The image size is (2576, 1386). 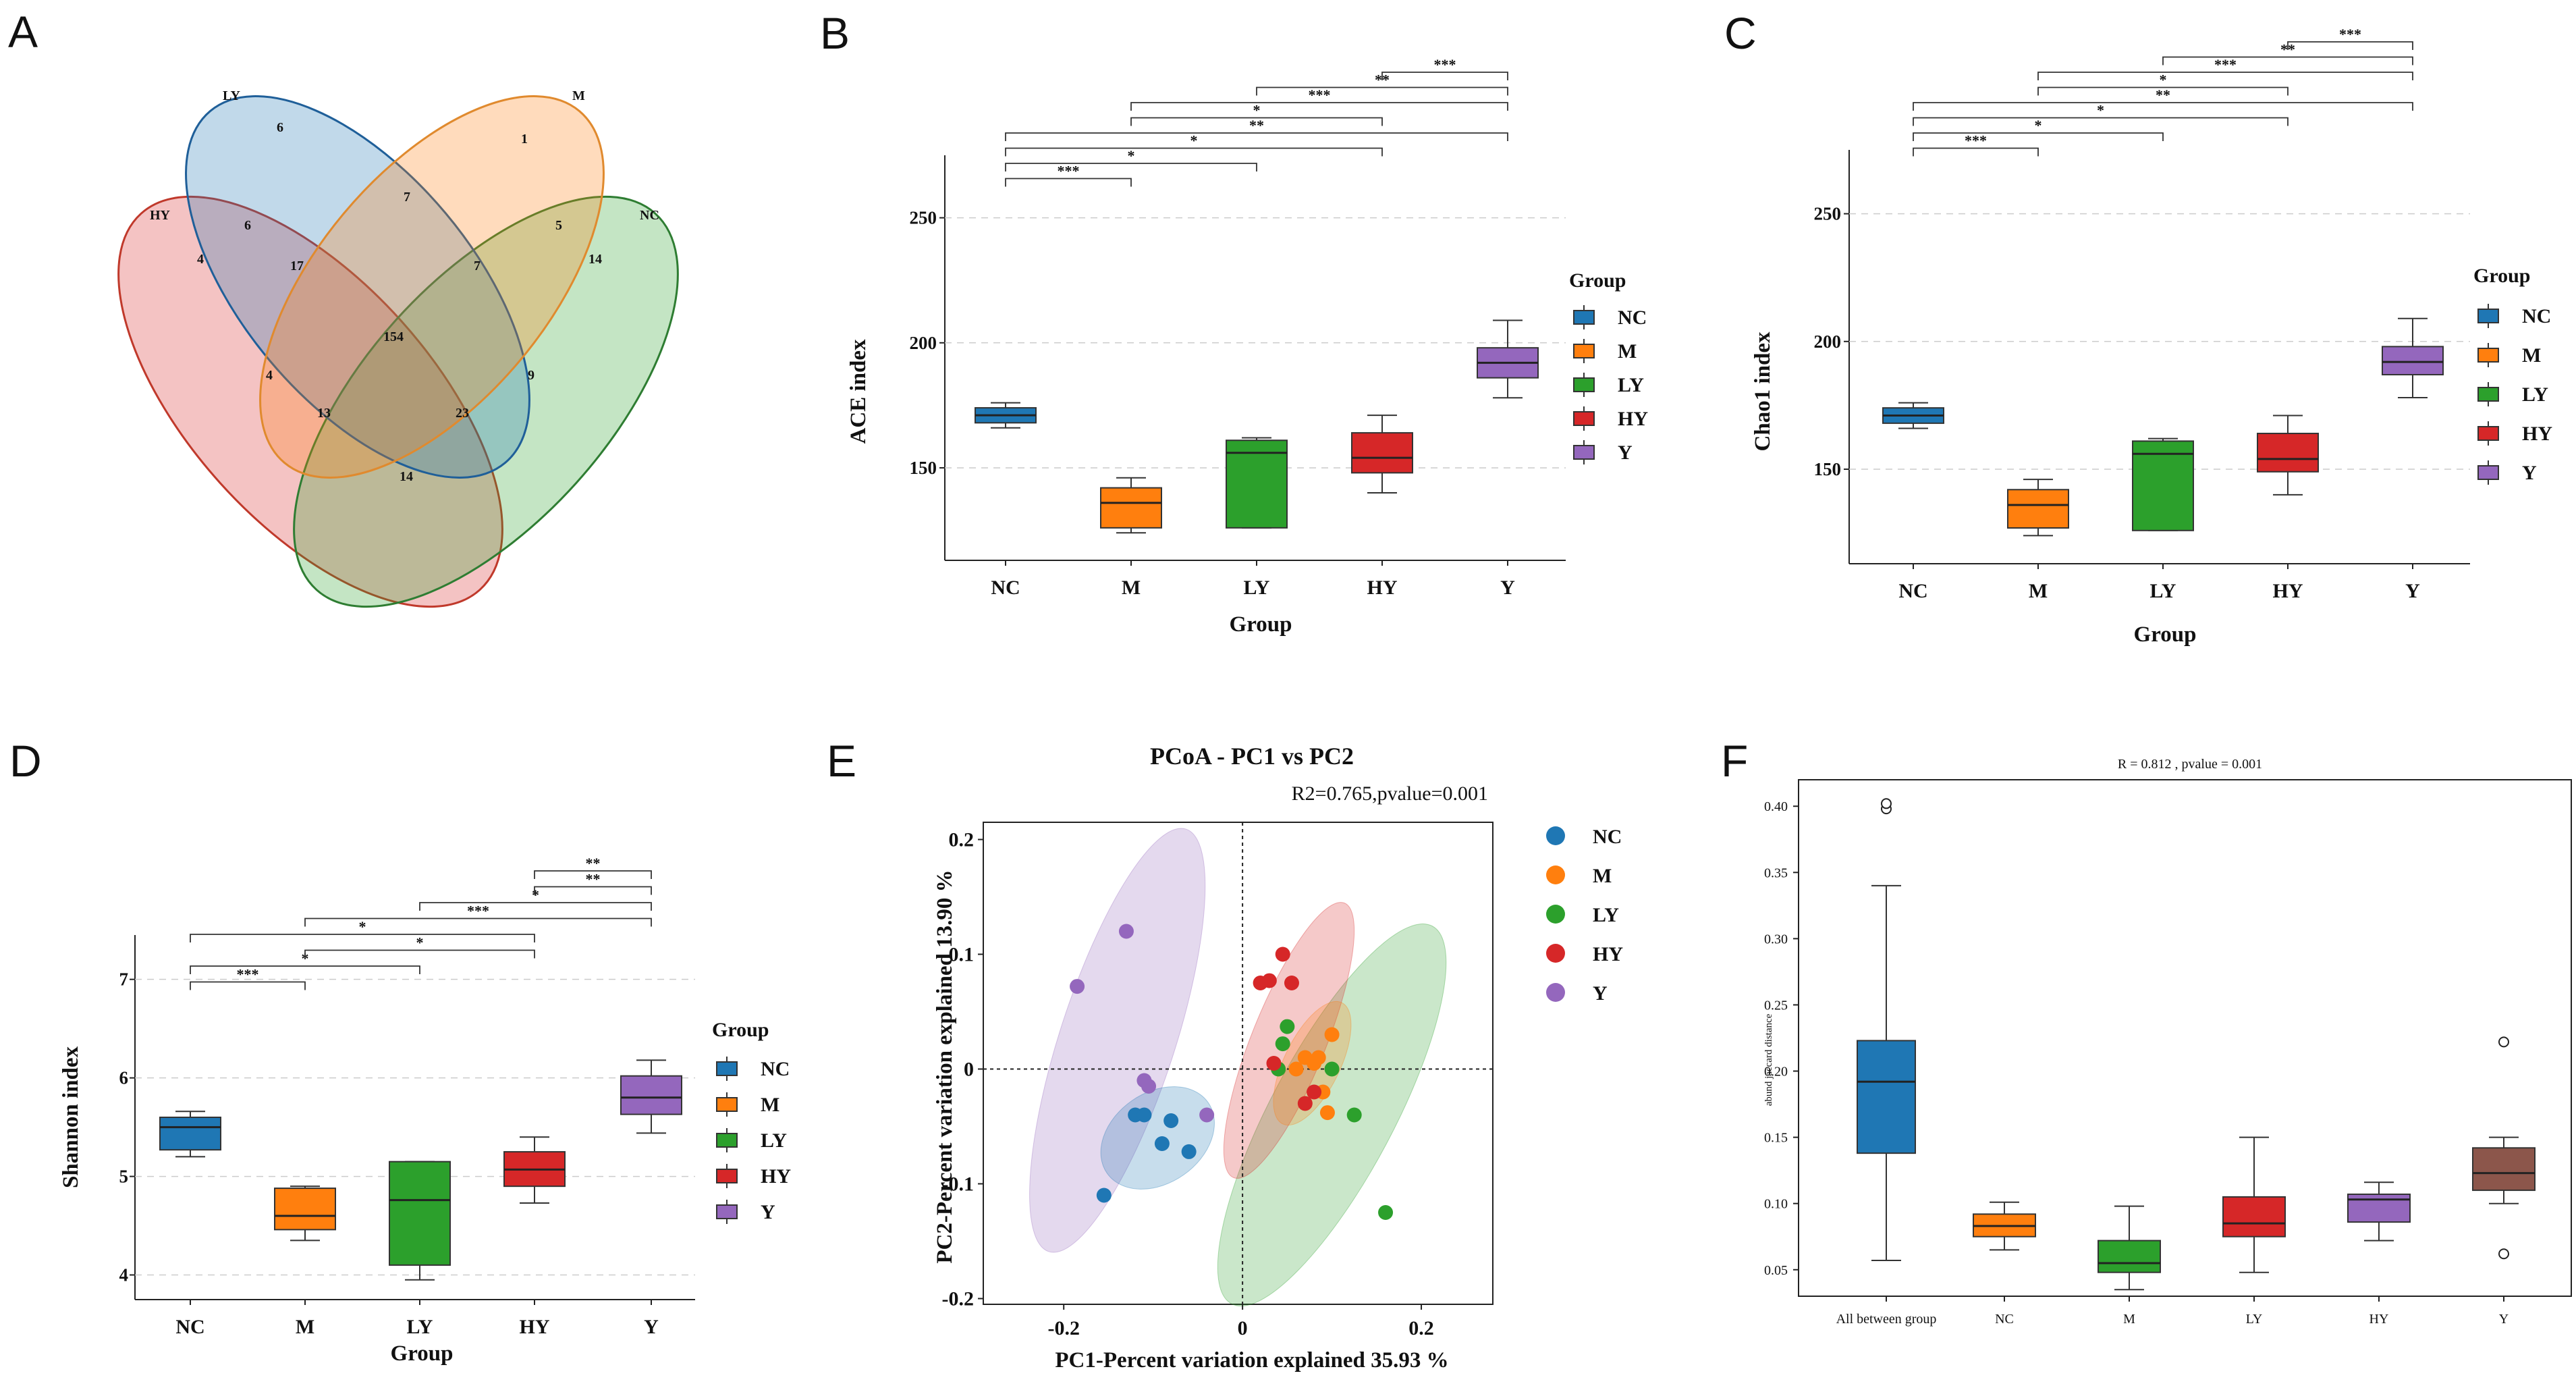 What do you see at coordinates (124, 1078) in the screenshot?
I see `y-tick-label: 6` at bounding box center [124, 1078].